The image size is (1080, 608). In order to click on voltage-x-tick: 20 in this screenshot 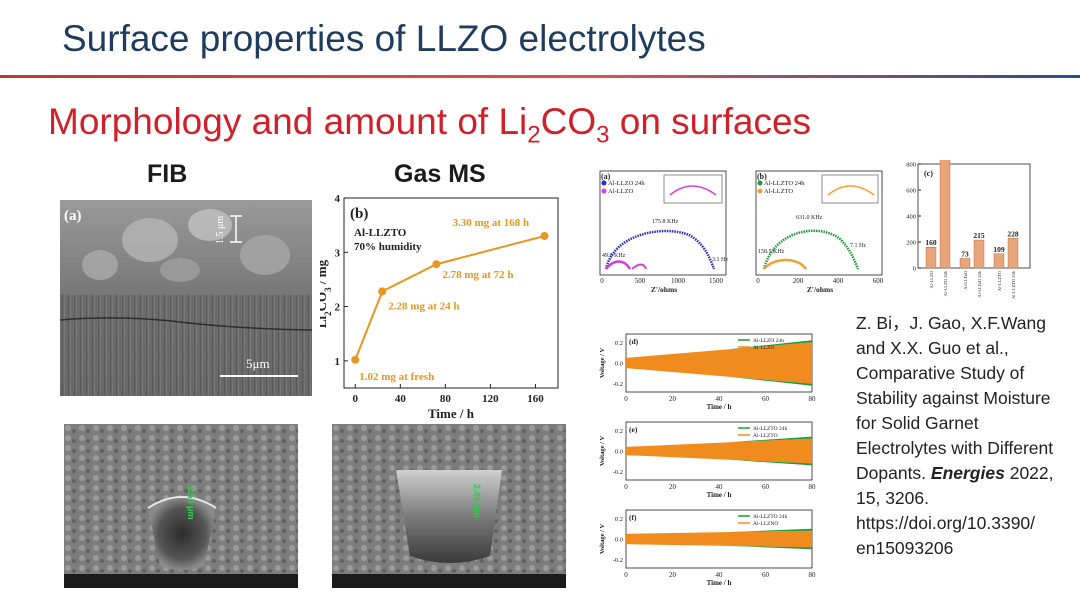, I will do `click(673, 487)`.